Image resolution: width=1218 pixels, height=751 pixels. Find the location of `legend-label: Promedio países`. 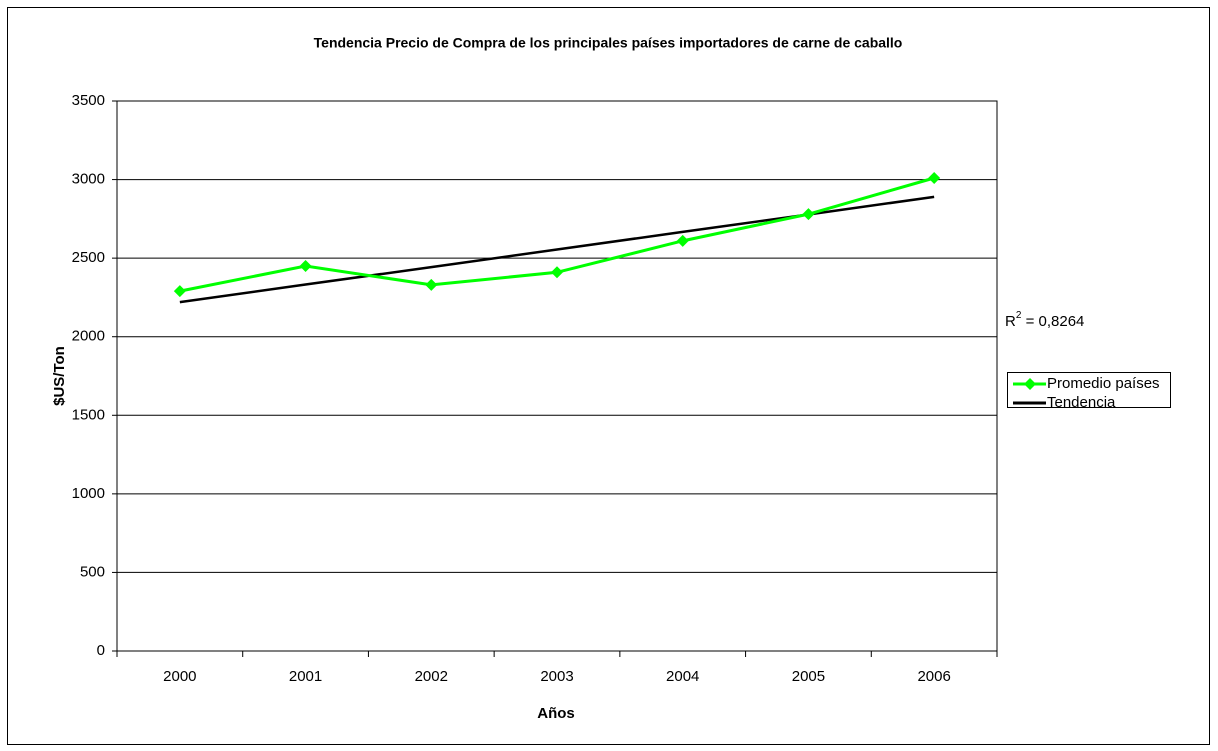

legend-label: Promedio países is located at coordinates (1103, 383).